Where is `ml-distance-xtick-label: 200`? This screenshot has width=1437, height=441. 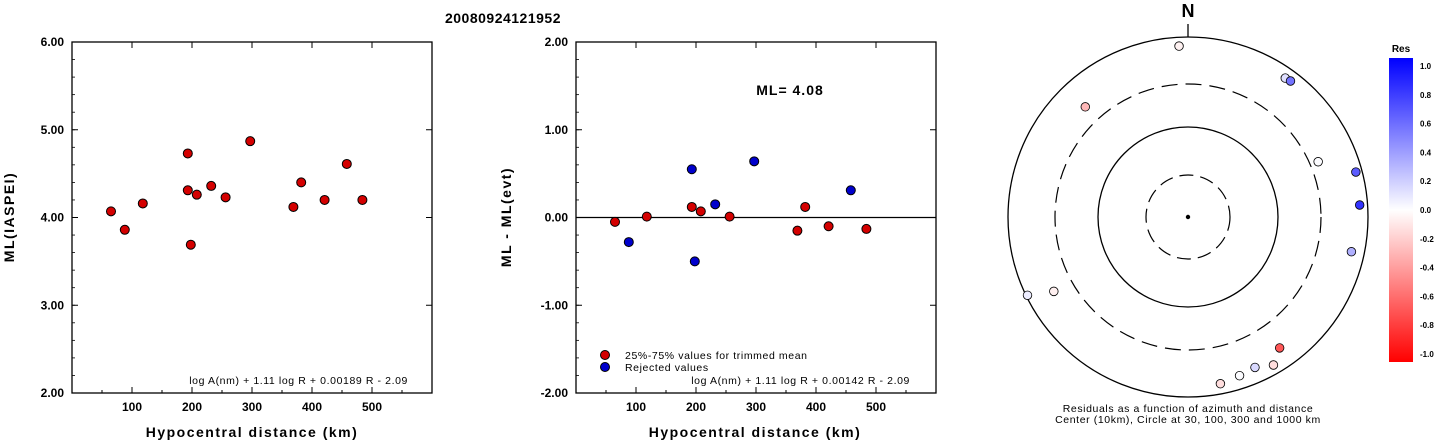 ml-distance-xtick-label: 200 is located at coordinates (192, 407).